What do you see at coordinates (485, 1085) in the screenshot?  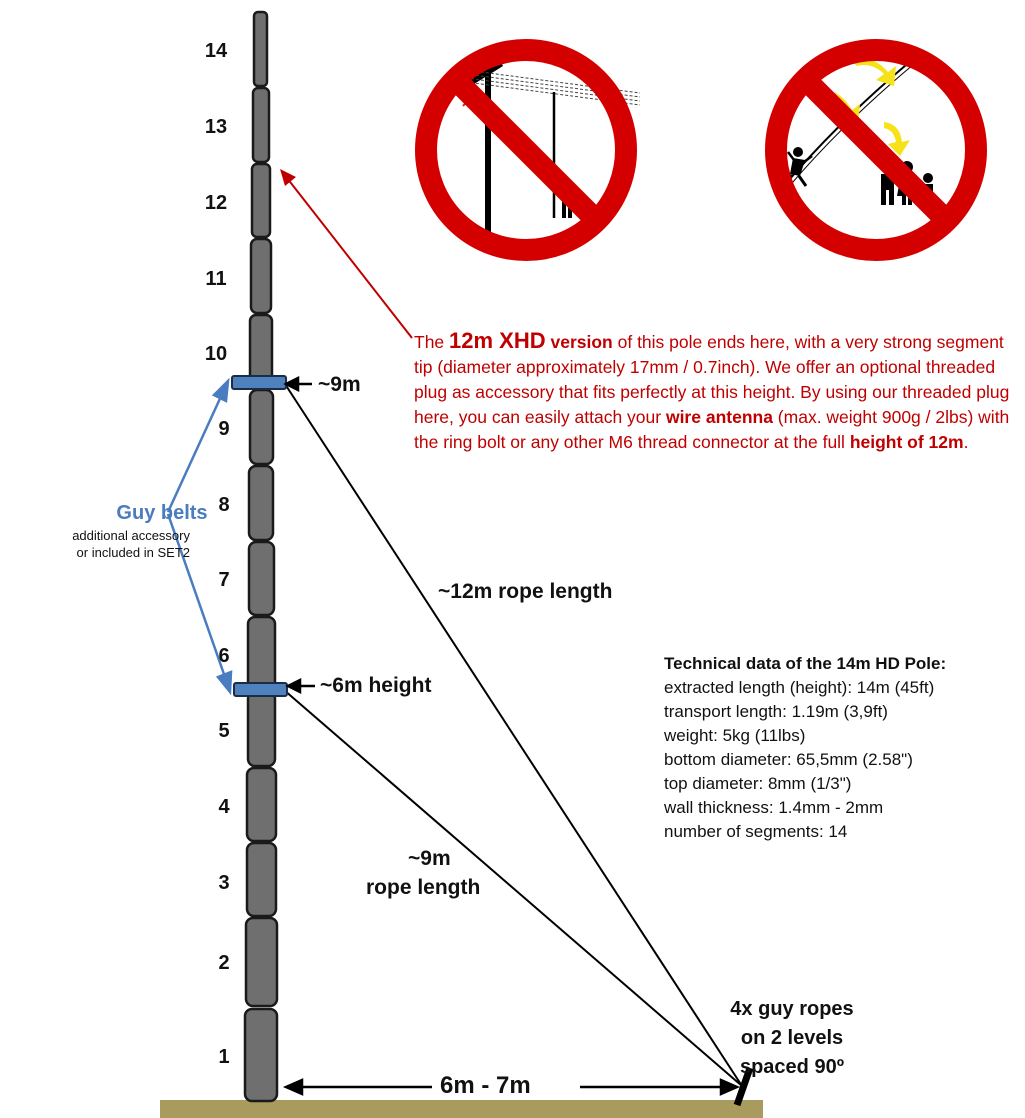 I see `distance-label: 6m - 7m` at bounding box center [485, 1085].